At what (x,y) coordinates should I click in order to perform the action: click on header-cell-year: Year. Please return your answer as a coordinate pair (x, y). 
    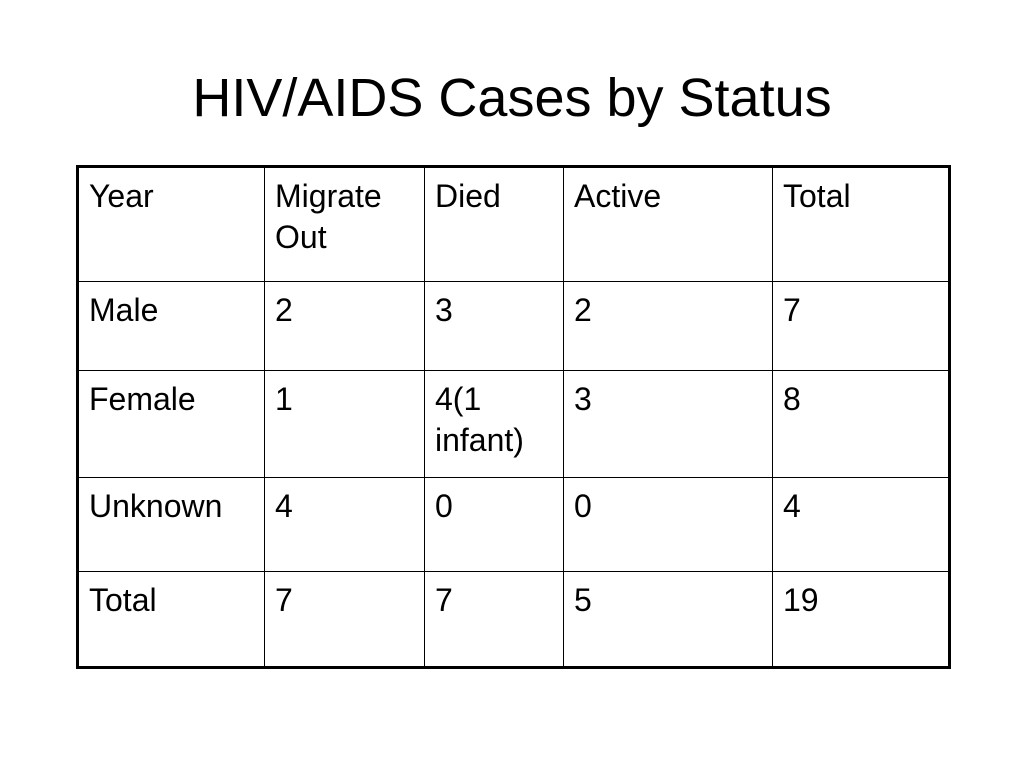
    Looking at the image, I should click on (171, 224).